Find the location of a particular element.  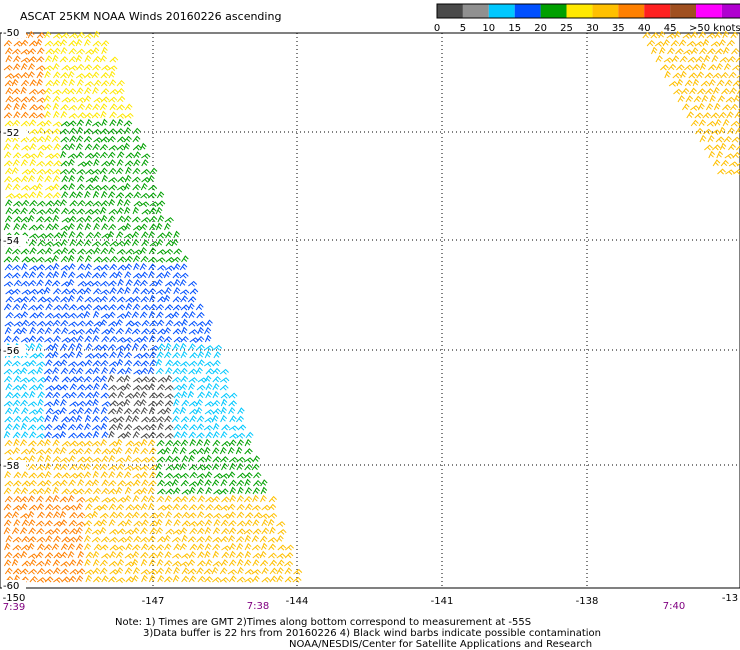

legend-tick-label: 10 is located at coordinates (488, 28).